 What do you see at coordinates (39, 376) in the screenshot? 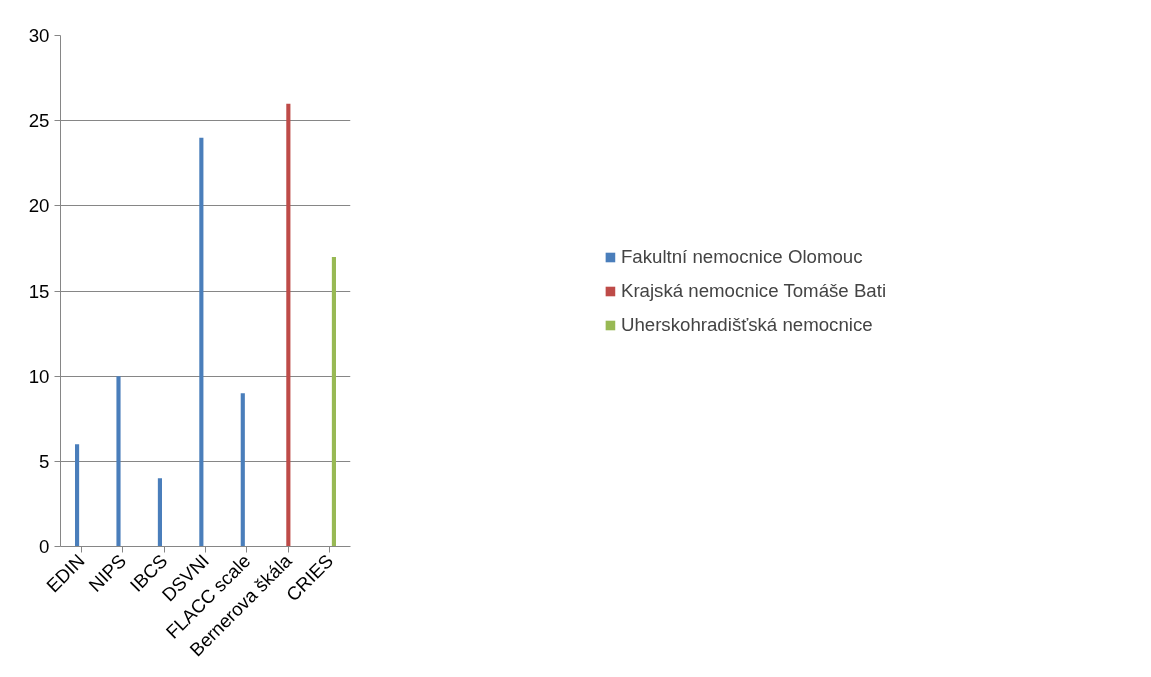
I see `y-tick-label: 10` at bounding box center [39, 376].